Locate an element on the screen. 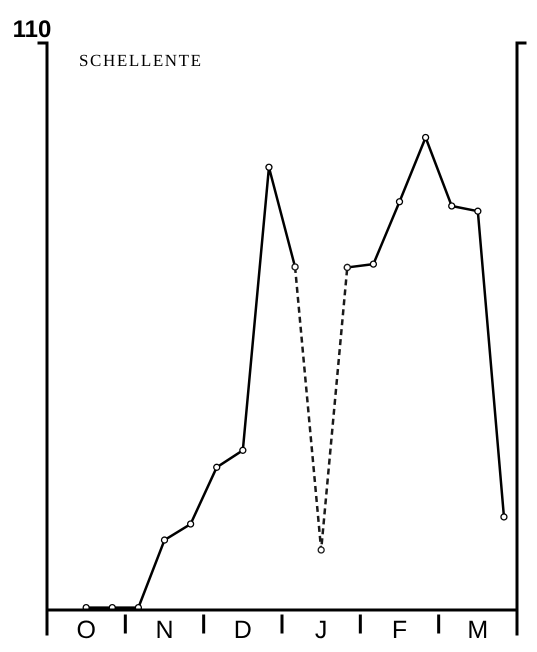  x-tick-label: J is located at coordinates (321, 630).